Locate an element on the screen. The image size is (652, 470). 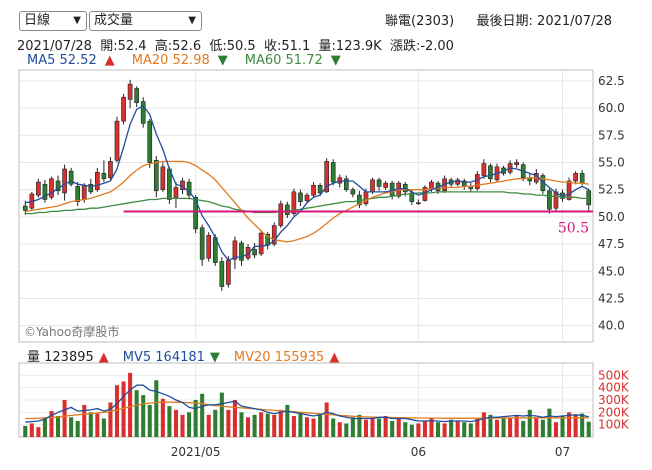
y-tick-label: 50.0 is located at coordinates (611, 217).